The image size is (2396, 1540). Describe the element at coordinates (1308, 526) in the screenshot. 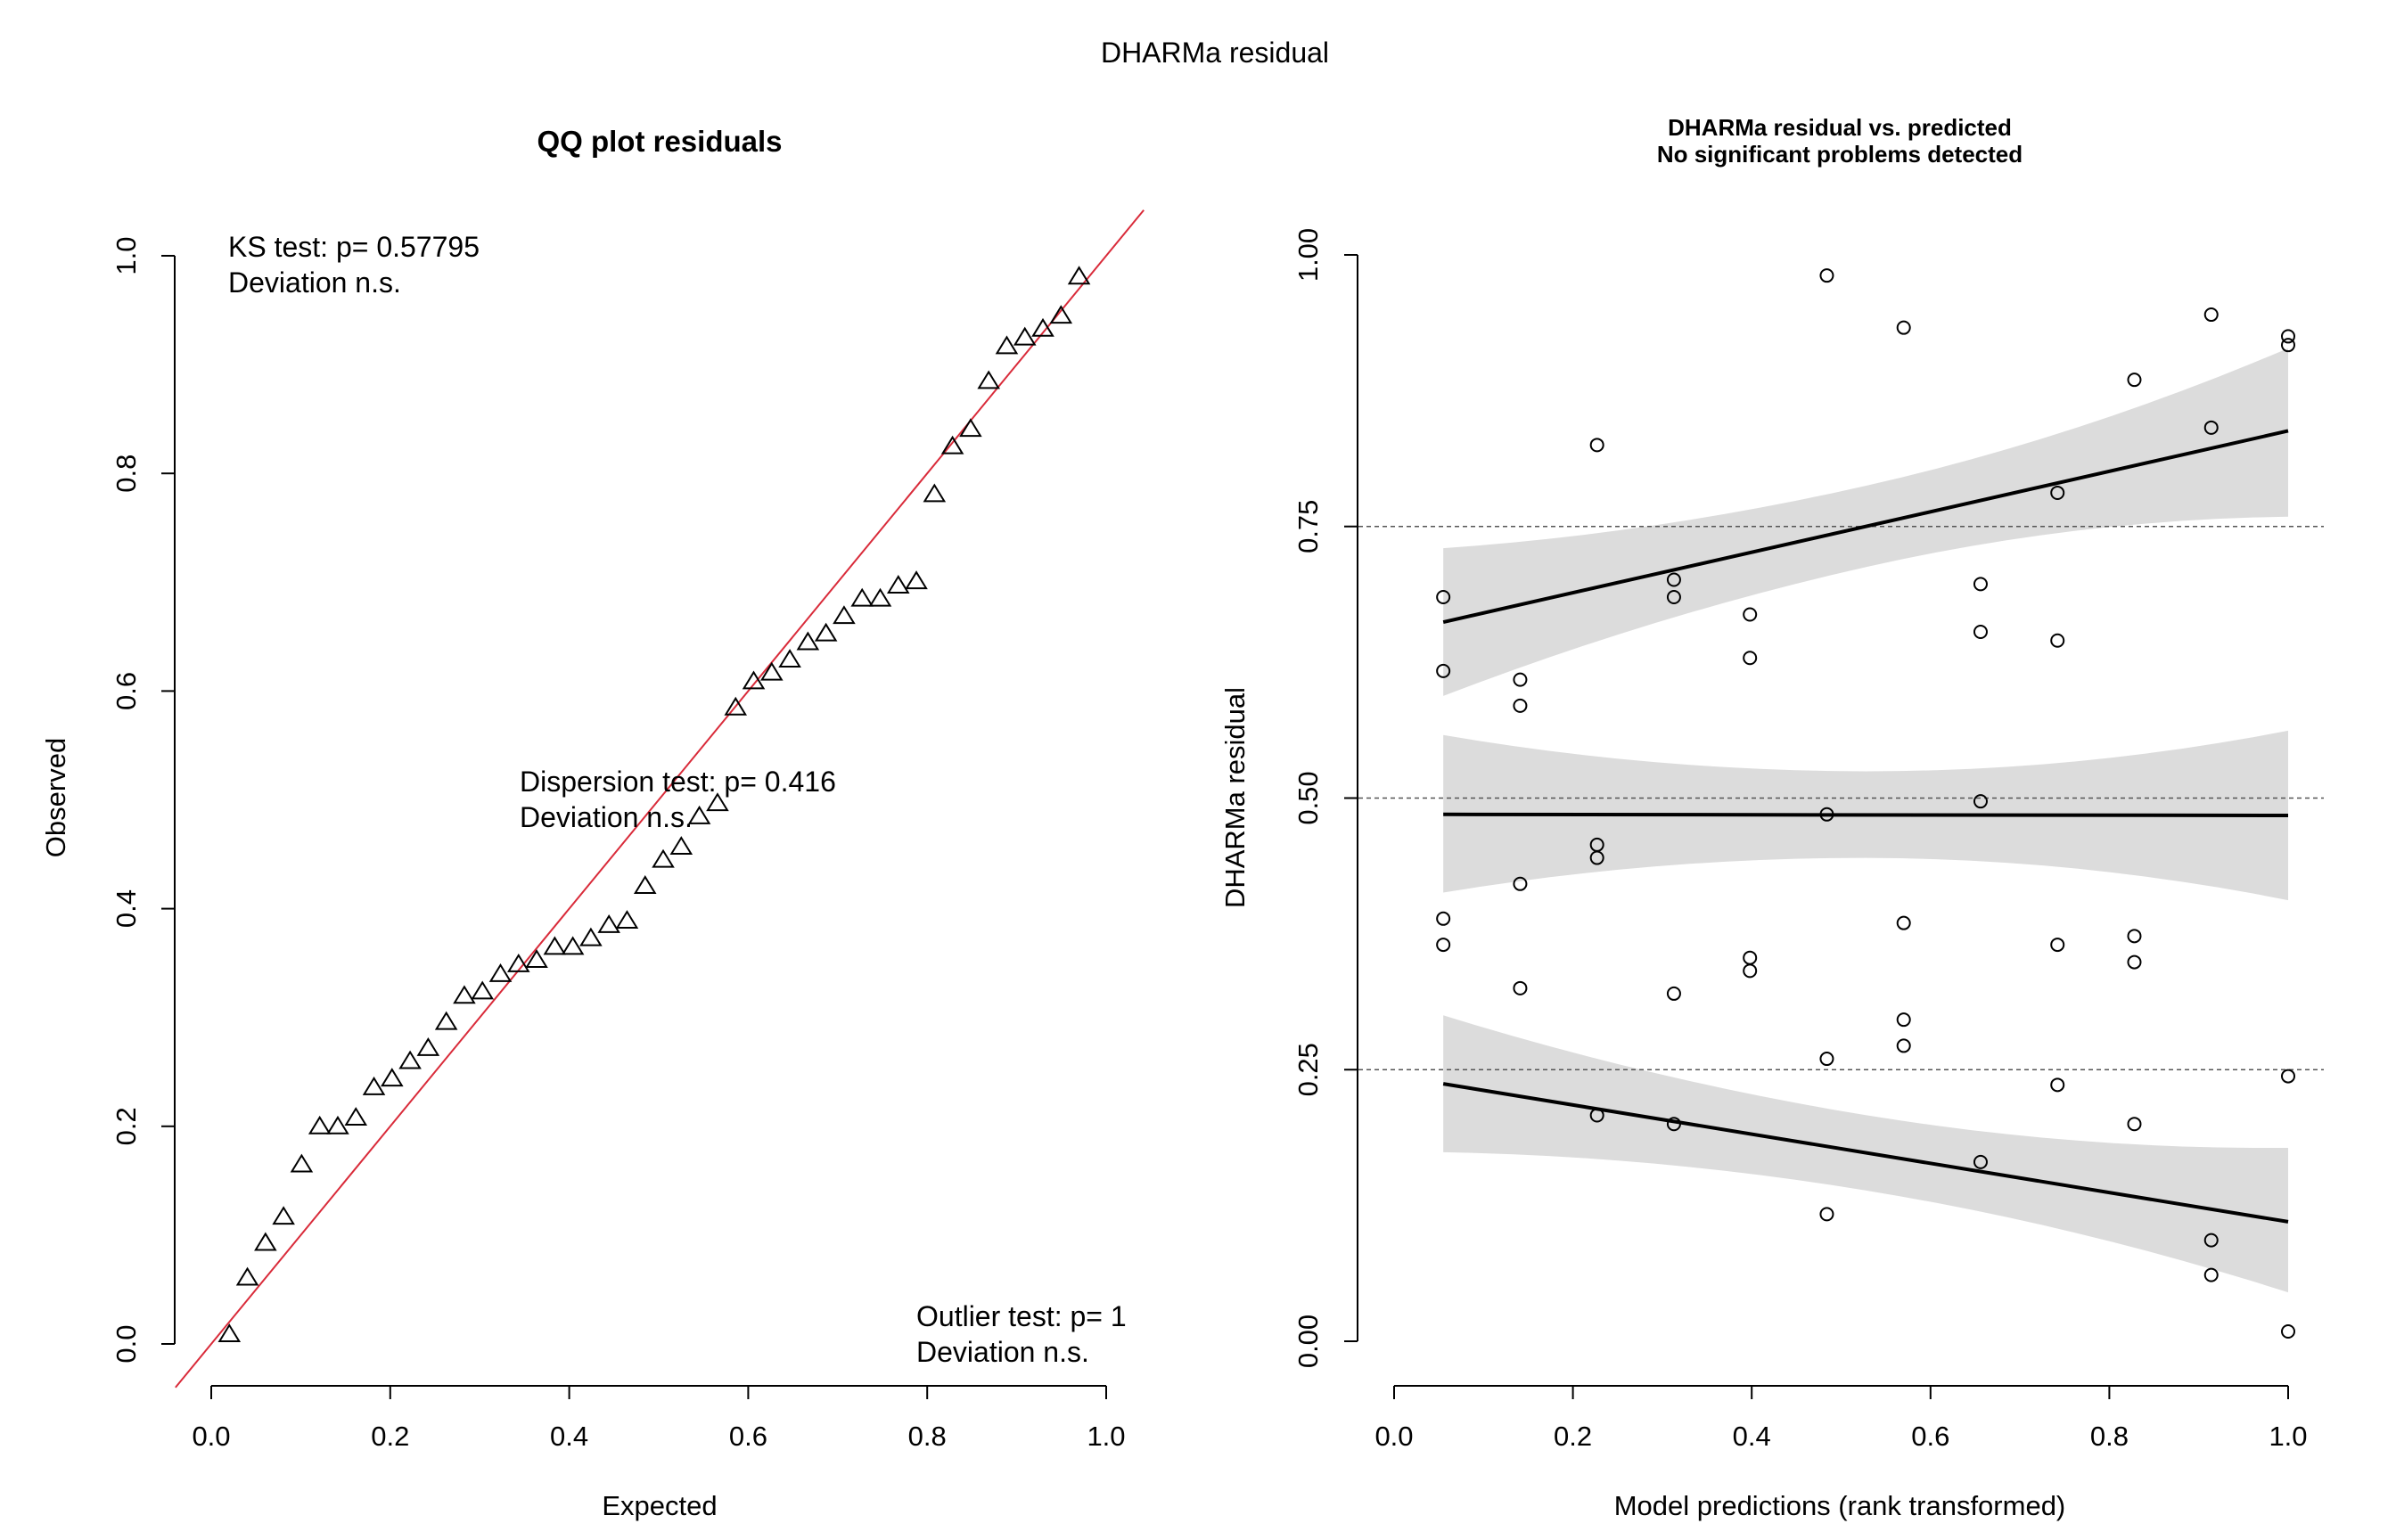

I see `residual-y-tick-label: 0.75` at that location.